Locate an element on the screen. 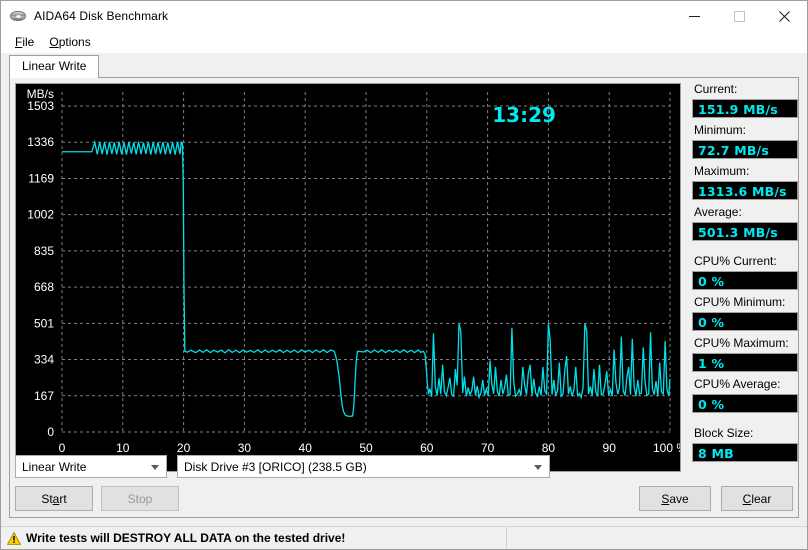 The image size is (808, 550). title-bar: AIDA64 Disk Benchmark is located at coordinates (404, 16).